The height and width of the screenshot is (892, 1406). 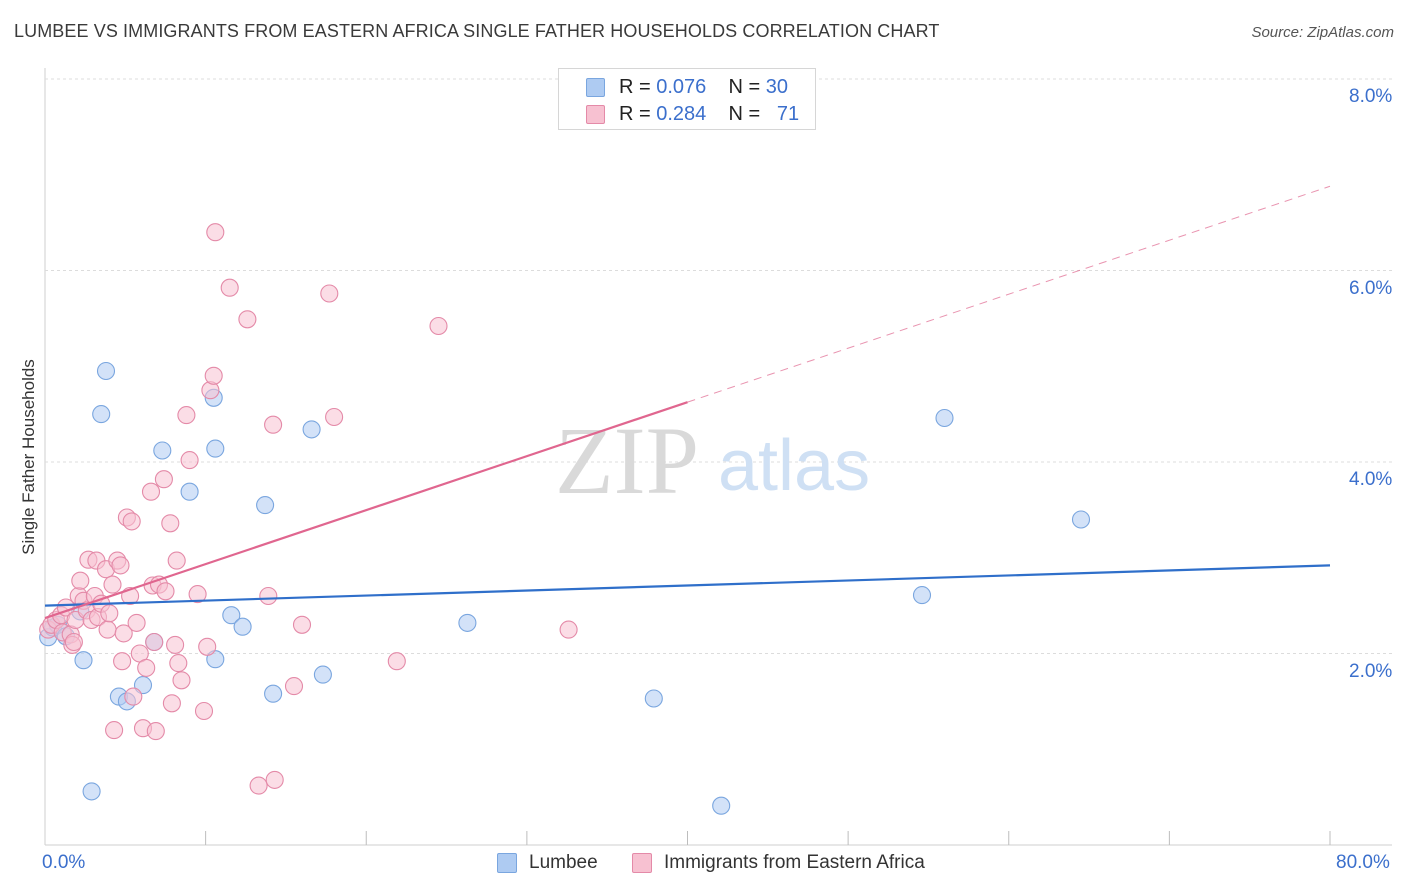 What do you see at coordinates (788, 114) in the screenshot?
I see `legend-n-value: 71` at bounding box center [788, 114].